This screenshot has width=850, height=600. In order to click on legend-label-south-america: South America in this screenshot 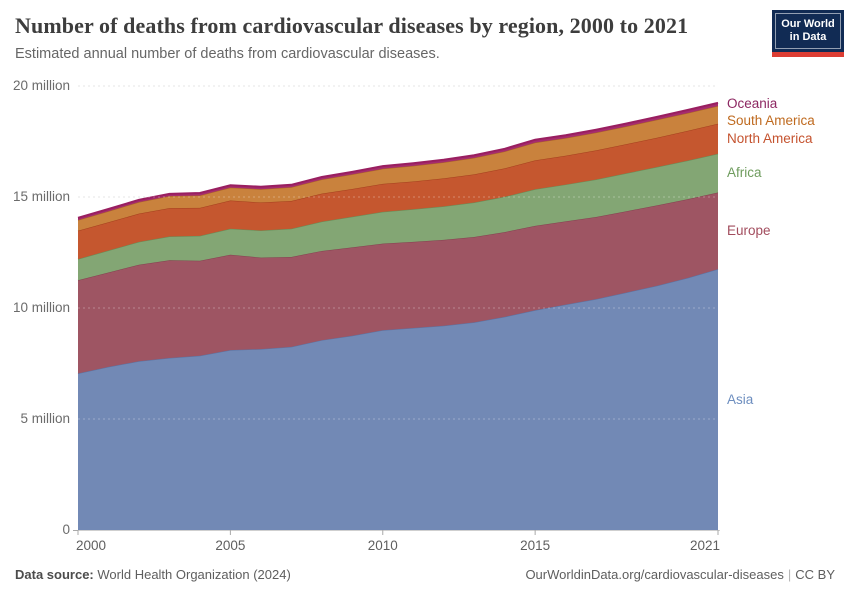, I will do `click(771, 121)`.